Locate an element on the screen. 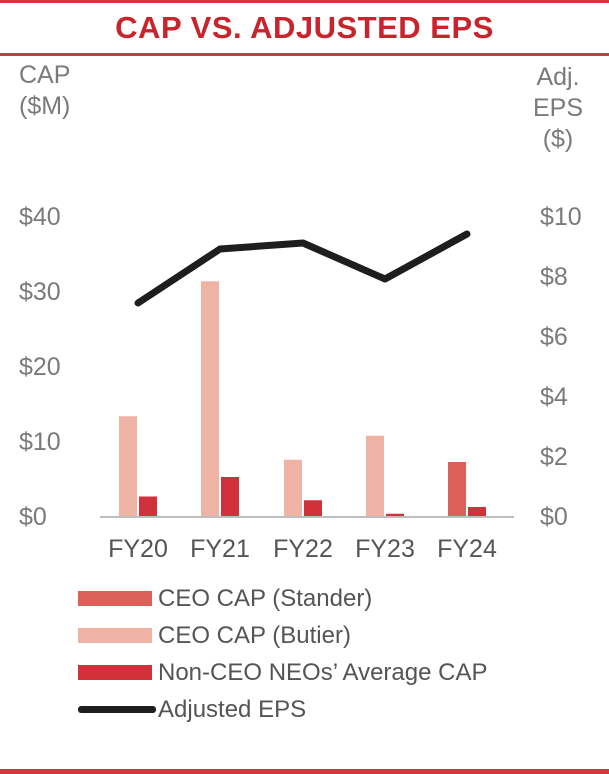 Image resolution: width=609 pixels, height=774 pixels. right-axis-tick-label: $10 is located at coordinates (561, 217).